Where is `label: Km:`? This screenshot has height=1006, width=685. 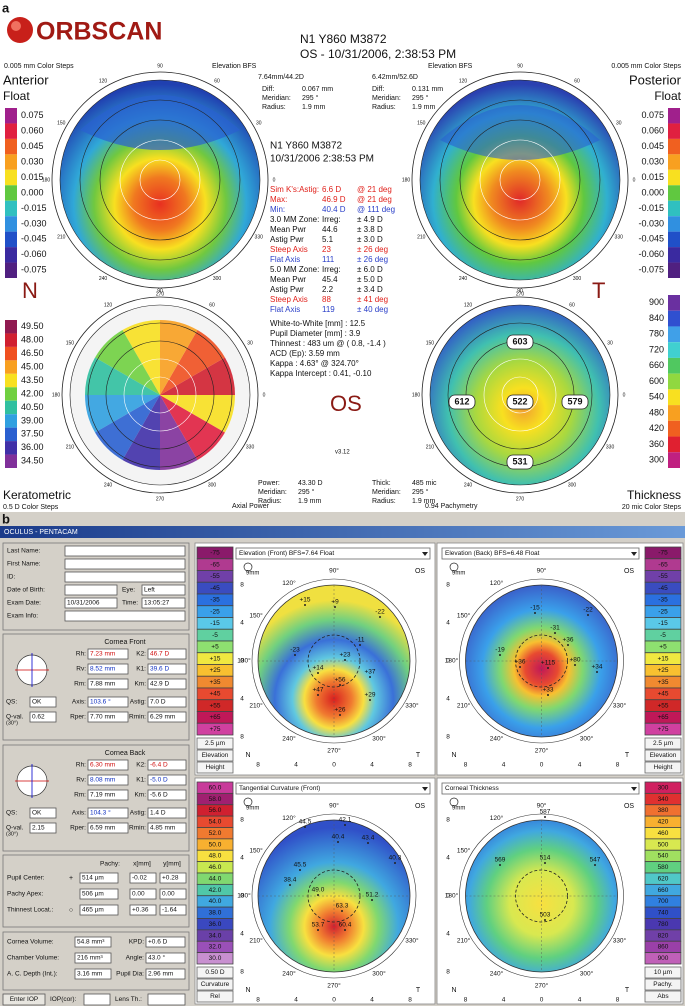 label: Km: is located at coordinates (140, 684).